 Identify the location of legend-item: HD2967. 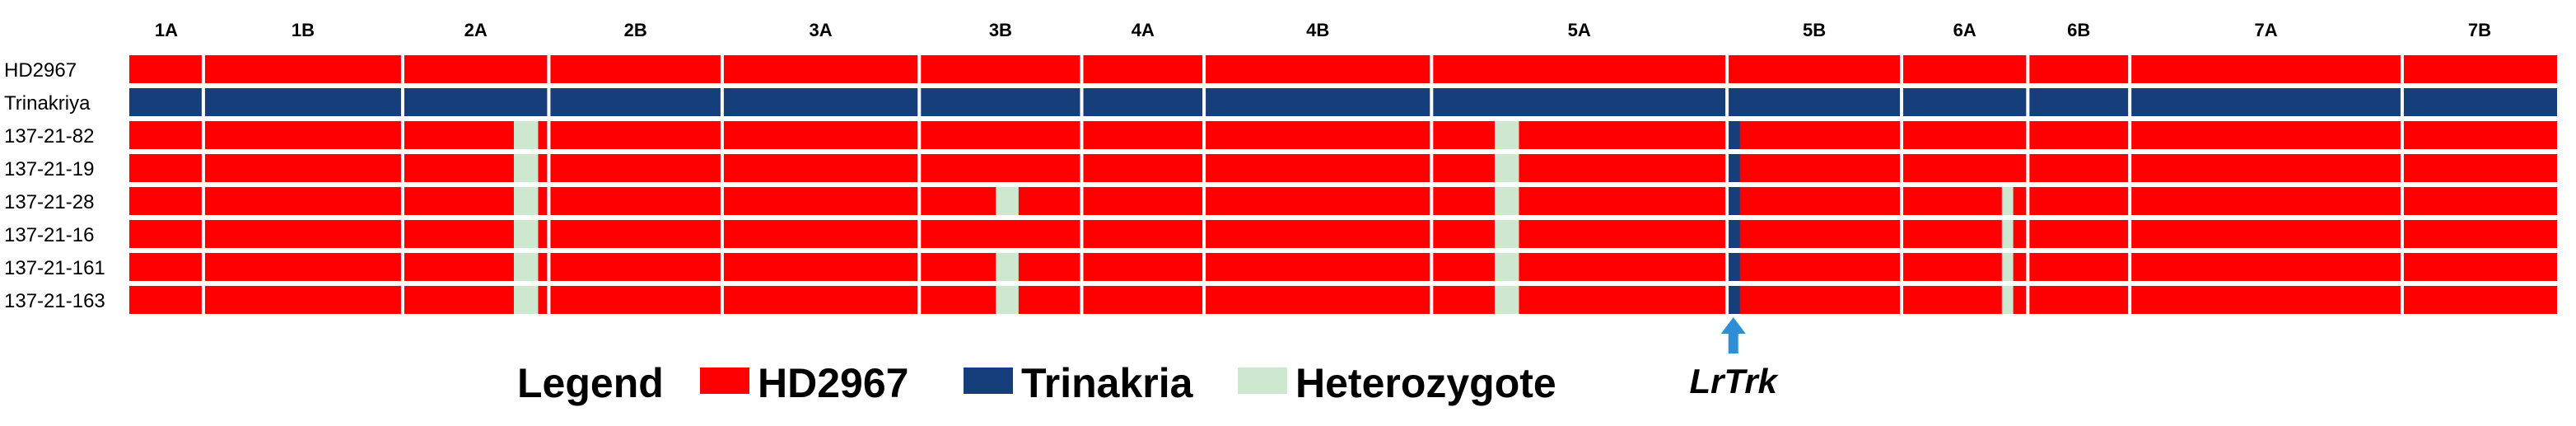
(804, 383).